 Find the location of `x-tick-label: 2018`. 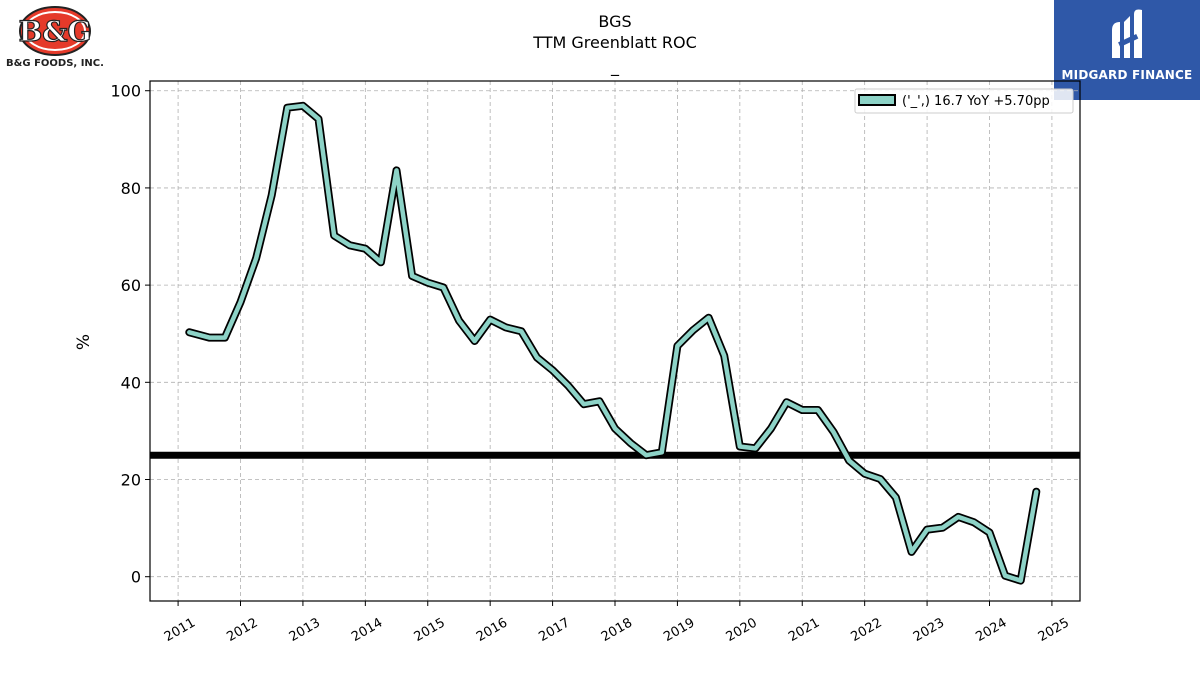

x-tick-label: 2018 is located at coordinates (617, 630).